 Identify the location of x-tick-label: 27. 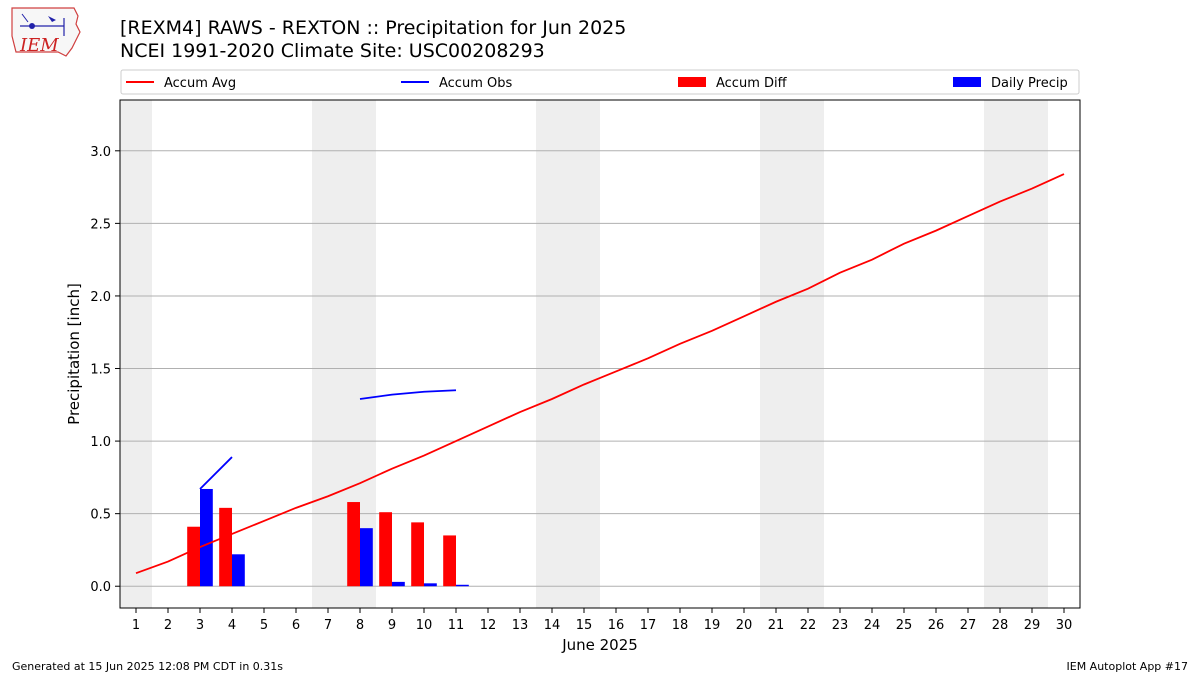
(968, 625).